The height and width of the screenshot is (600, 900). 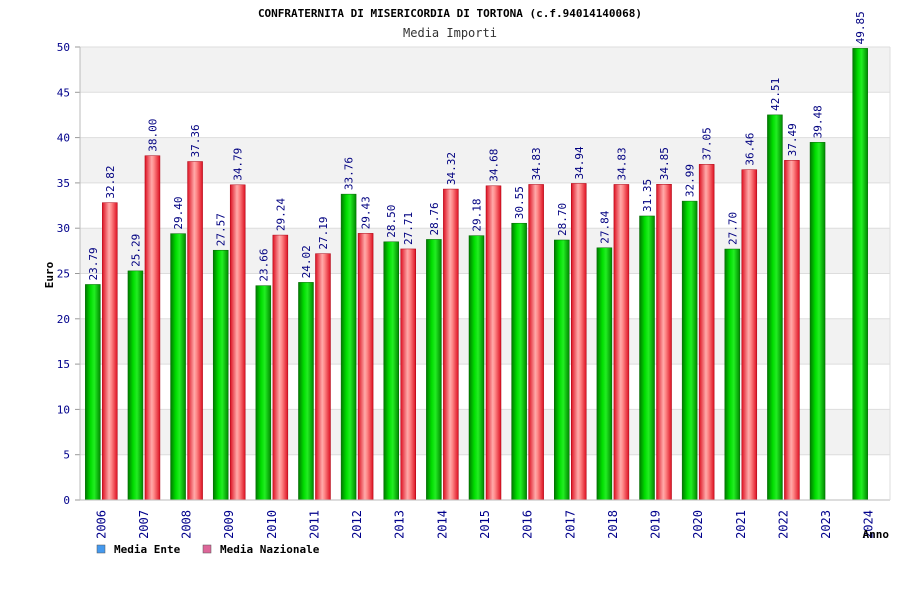 What do you see at coordinates (314, 524) in the screenshot?
I see `x-tick-label: 2011` at bounding box center [314, 524].